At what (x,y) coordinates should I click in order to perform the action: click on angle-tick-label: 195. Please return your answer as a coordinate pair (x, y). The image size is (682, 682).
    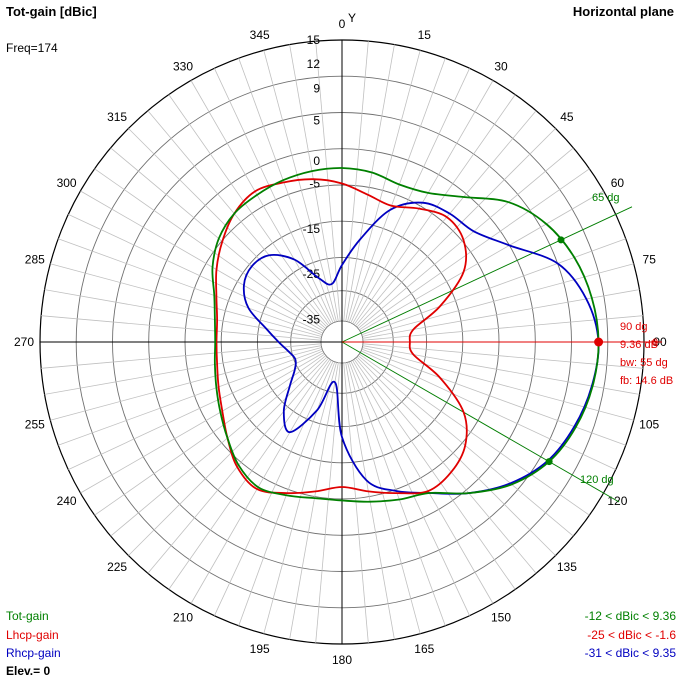
    Looking at the image, I should click on (260, 649).